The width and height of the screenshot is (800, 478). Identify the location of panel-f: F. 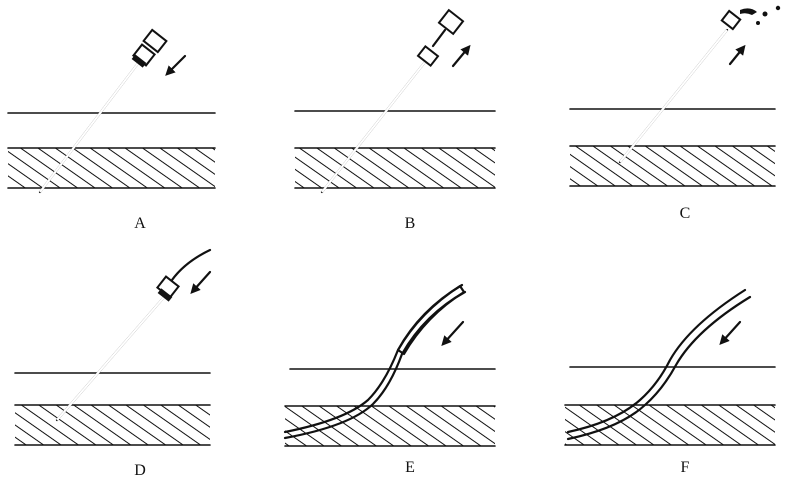
(670, 382).